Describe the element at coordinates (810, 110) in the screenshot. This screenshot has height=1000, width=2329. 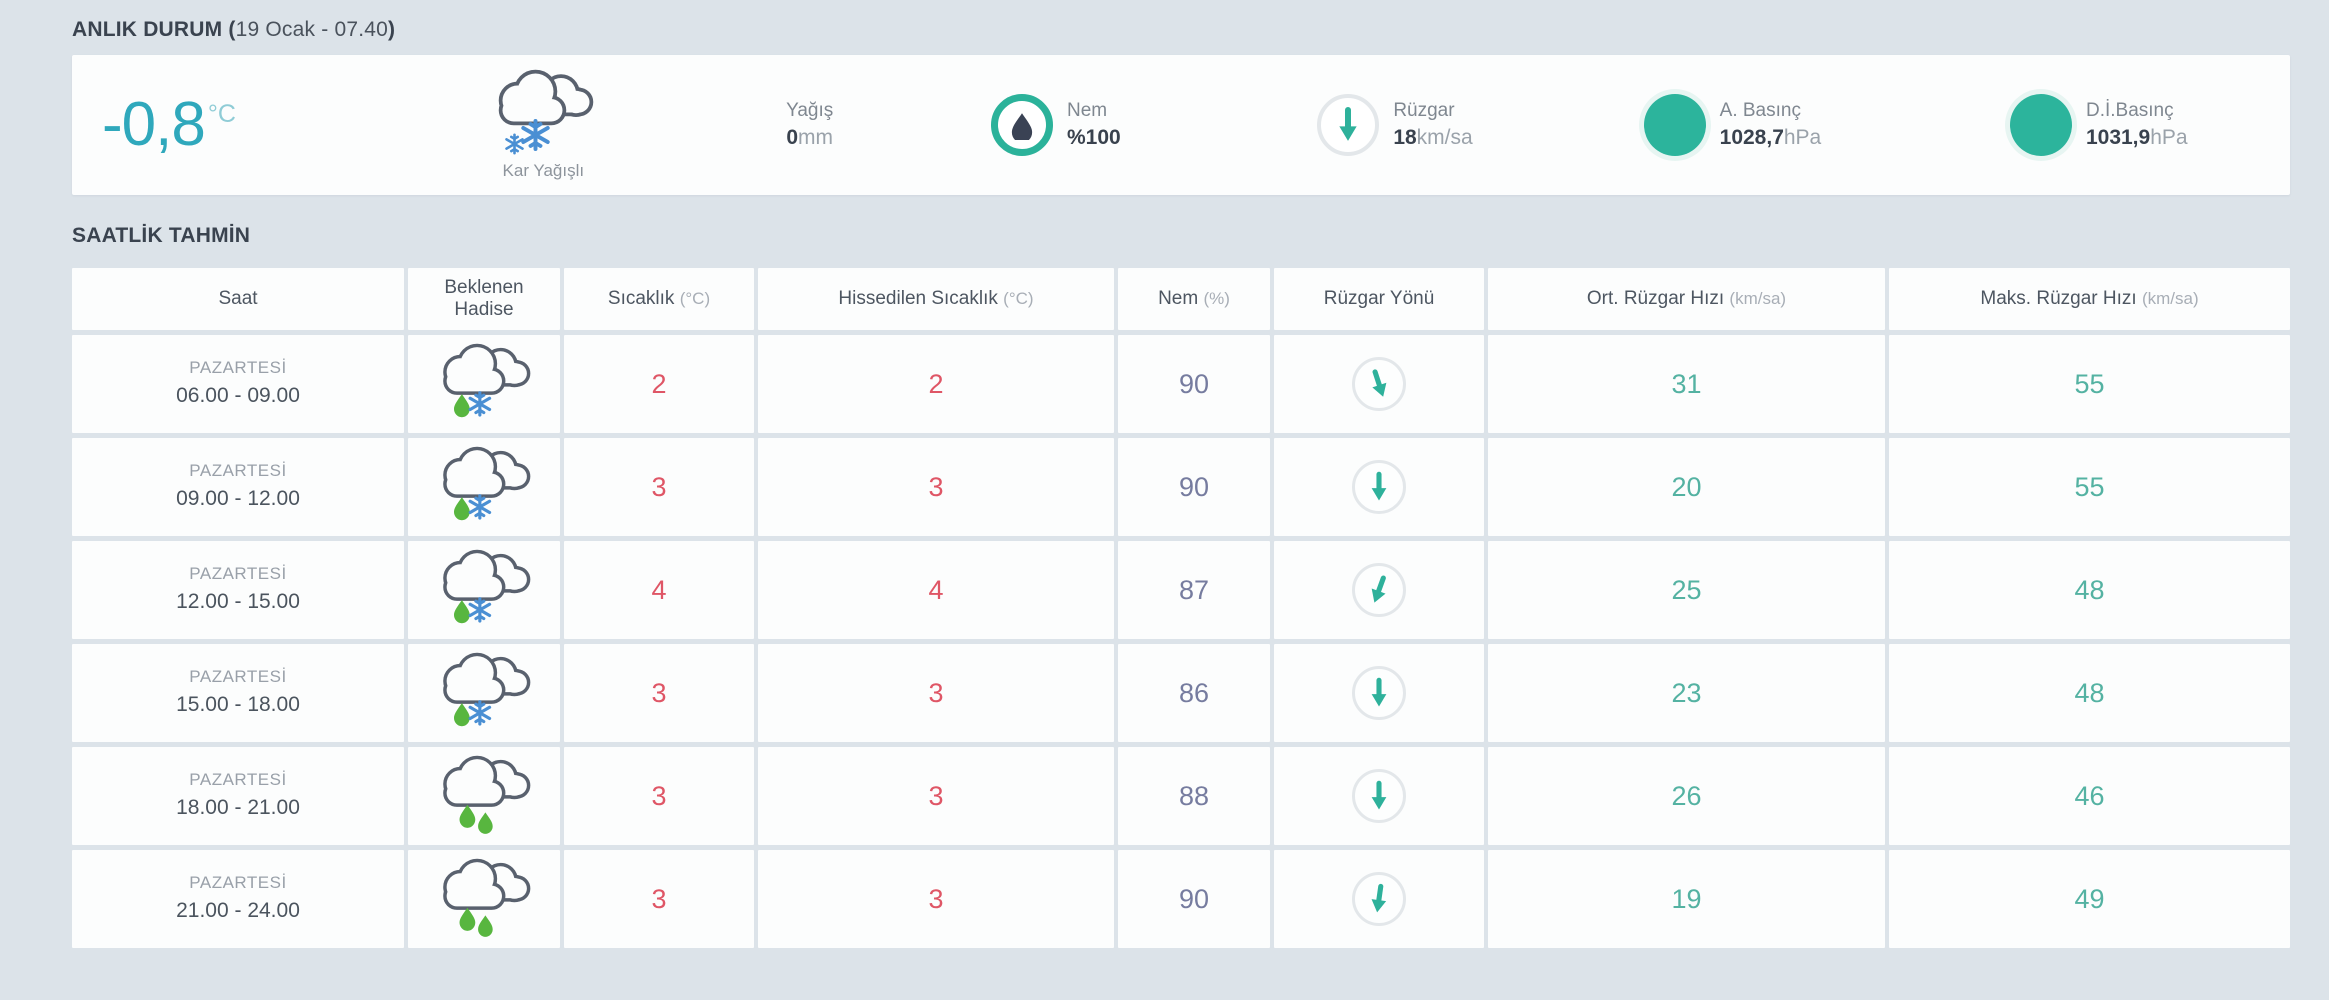
I see `precipitation-label: Yağış` at that location.